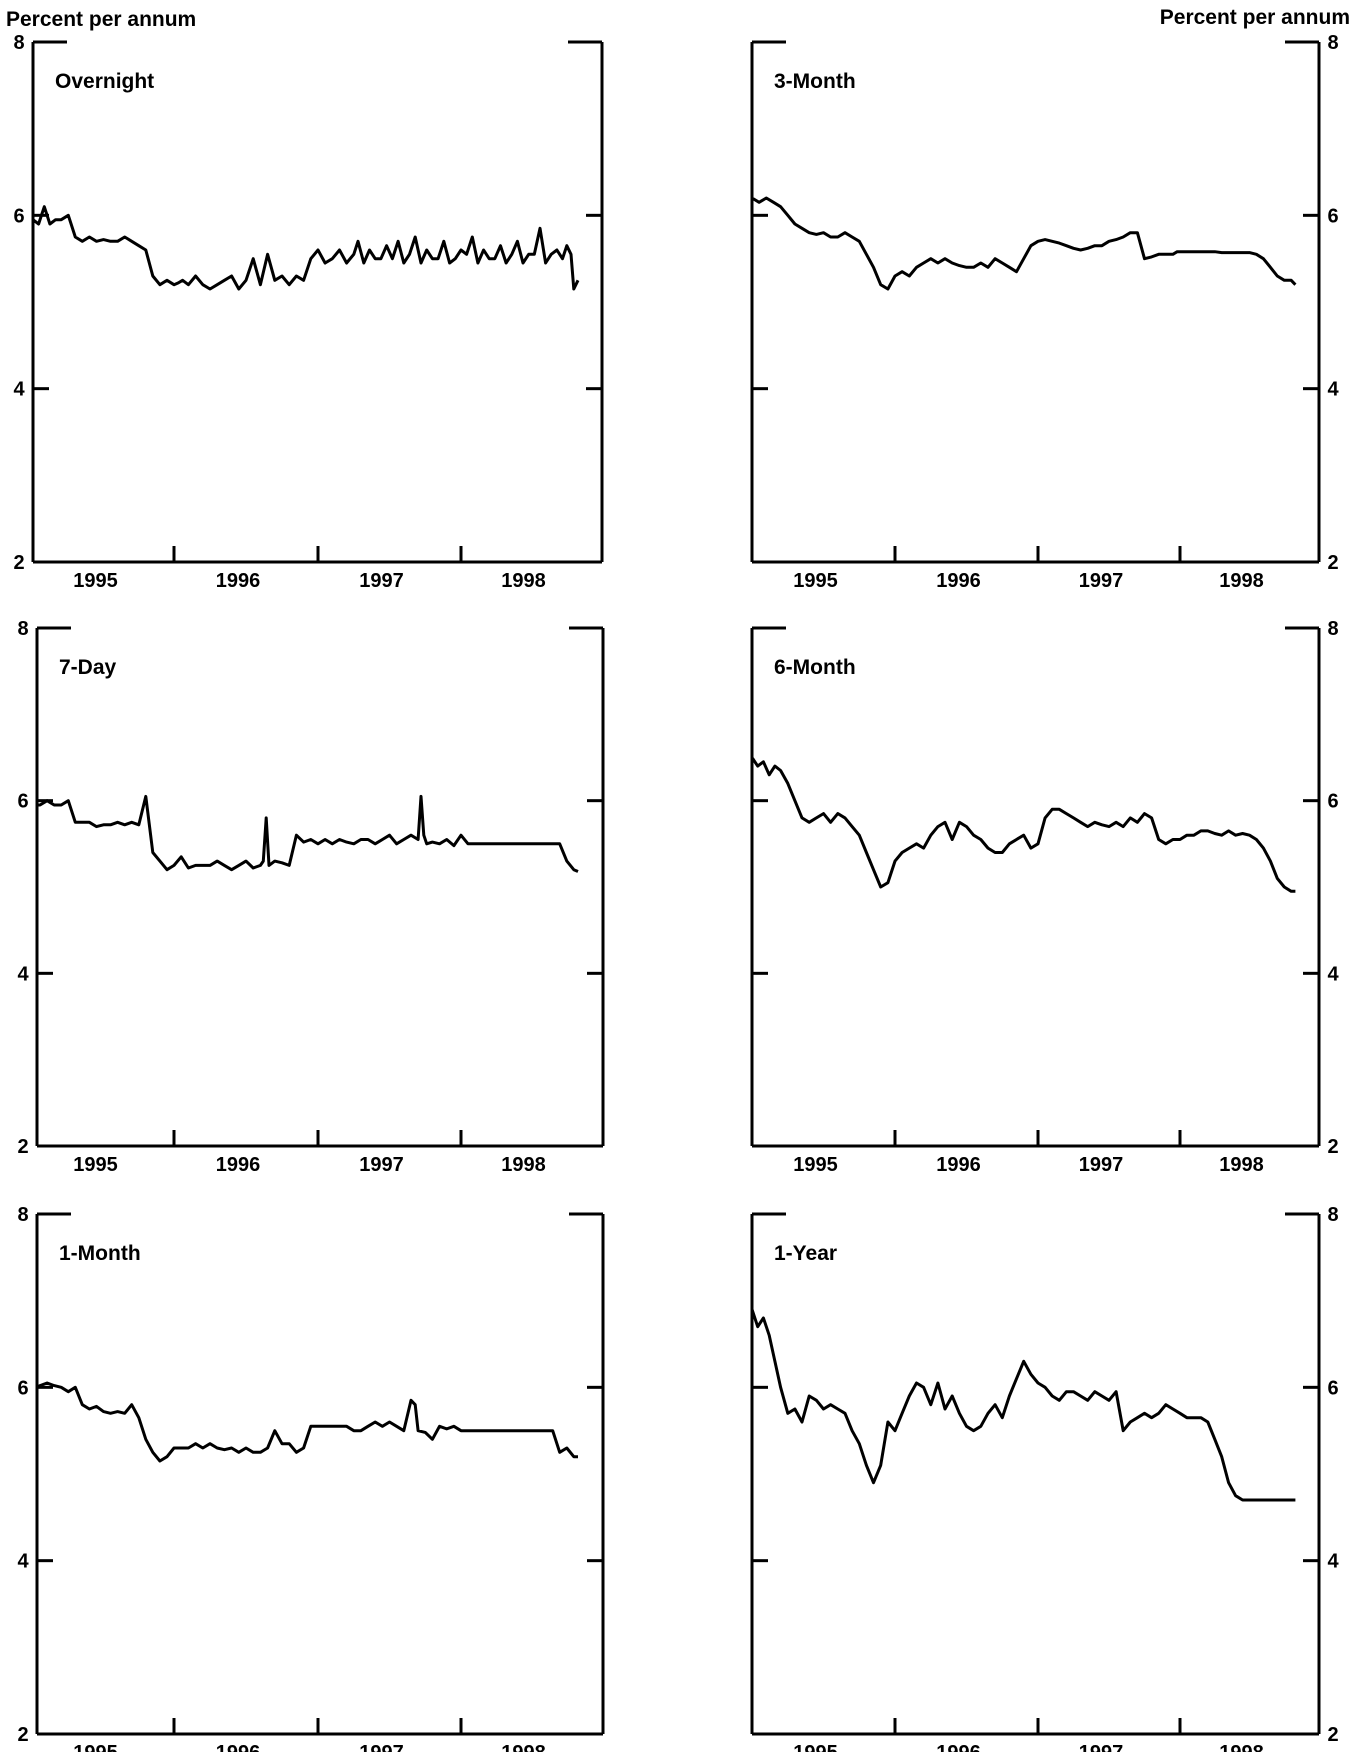 This screenshot has width=1356, height=1752. I want to click on panel-title: Overnight, so click(104, 81).